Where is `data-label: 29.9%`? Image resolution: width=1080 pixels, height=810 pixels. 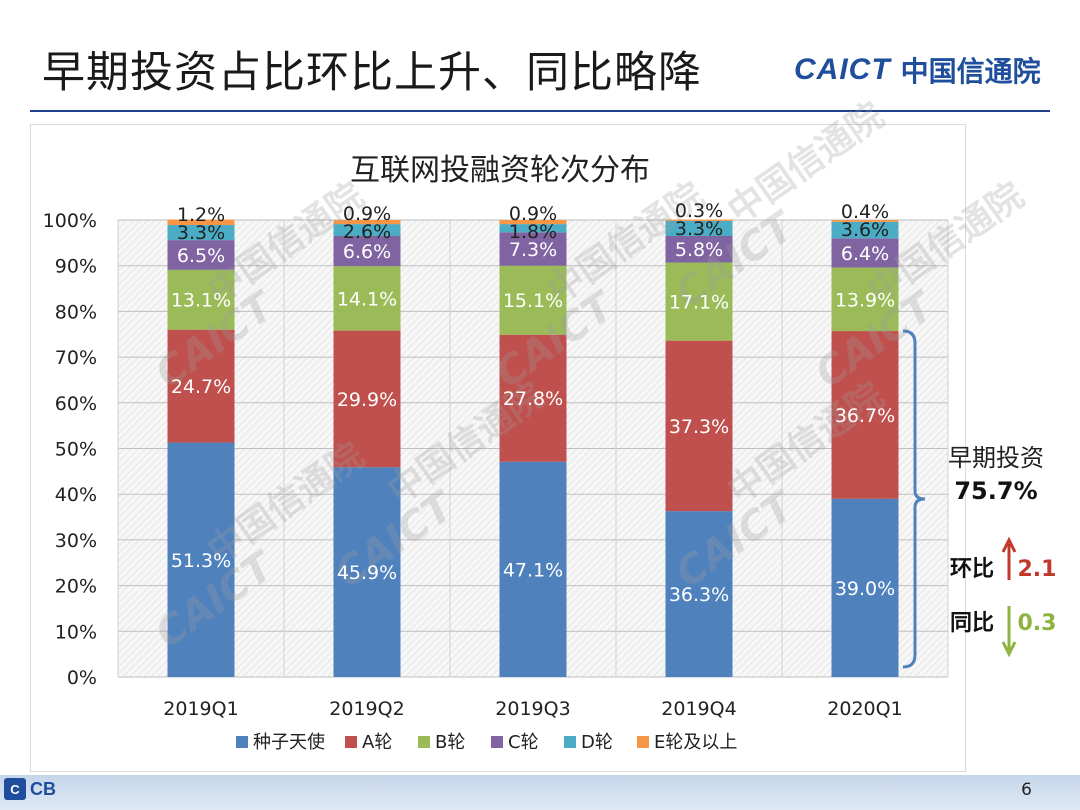
data-label: 29.9% is located at coordinates (367, 400).